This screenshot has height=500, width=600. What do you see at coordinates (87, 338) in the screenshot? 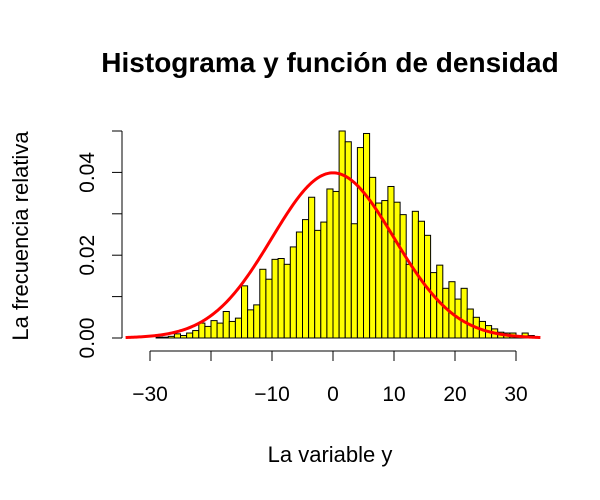
I see `y-tick-label: 0.00` at bounding box center [87, 338].